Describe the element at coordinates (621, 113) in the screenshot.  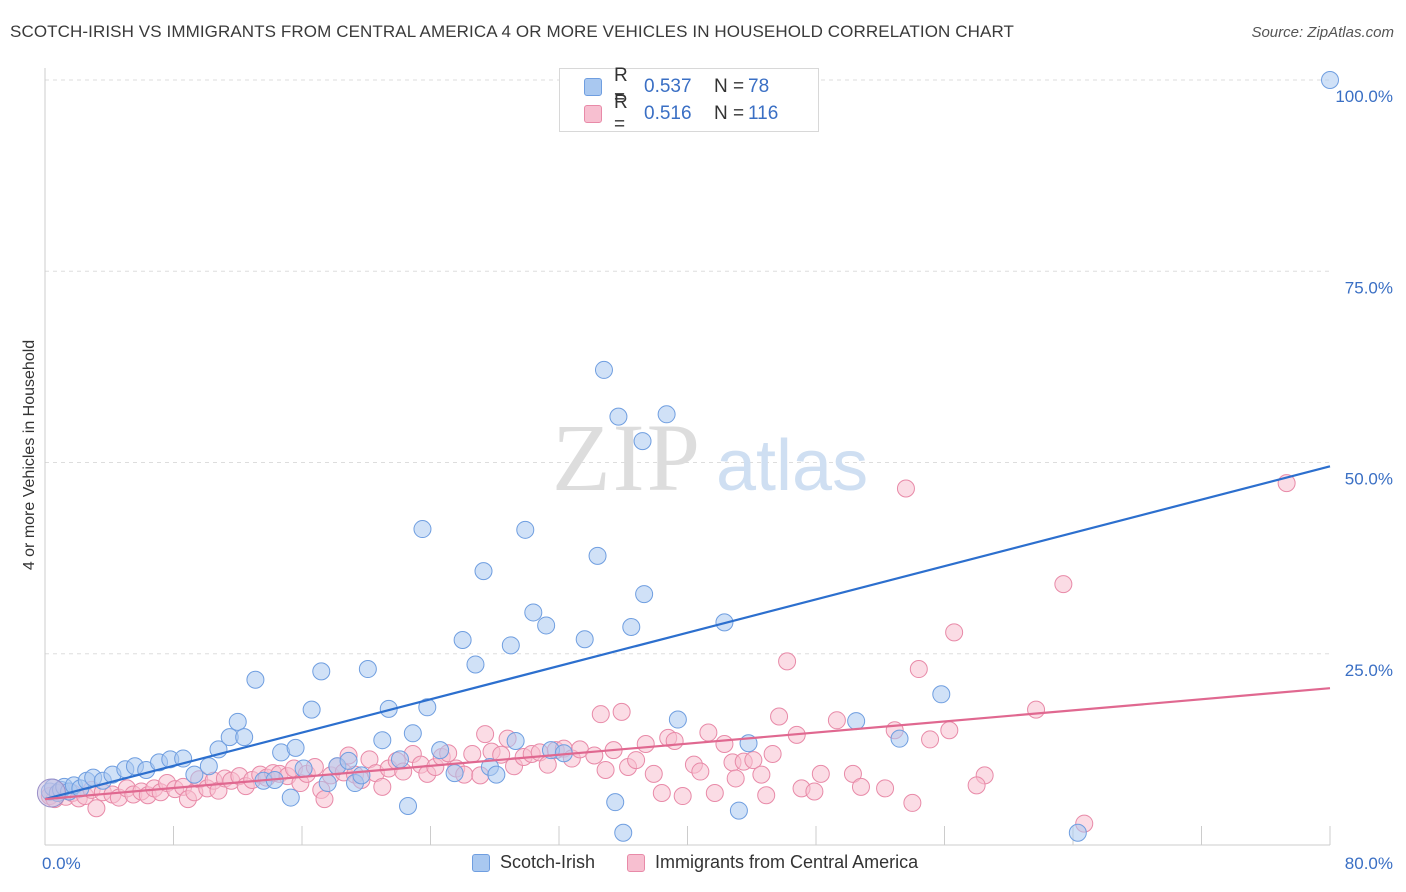
I see `legend-r-label: R =` at that location.